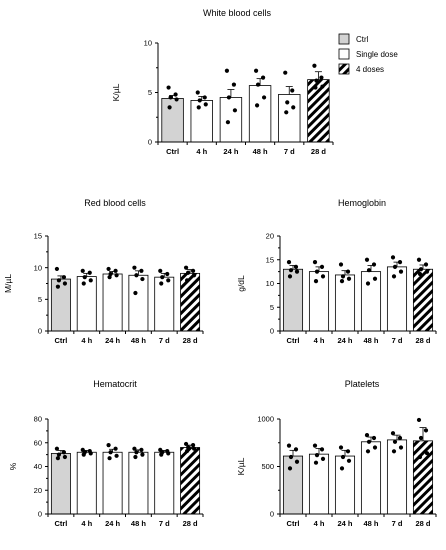  What do you see at coordinates (270, 283) in the screenshot?
I see `y-tick-label: 10` at bounding box center [270, 283].